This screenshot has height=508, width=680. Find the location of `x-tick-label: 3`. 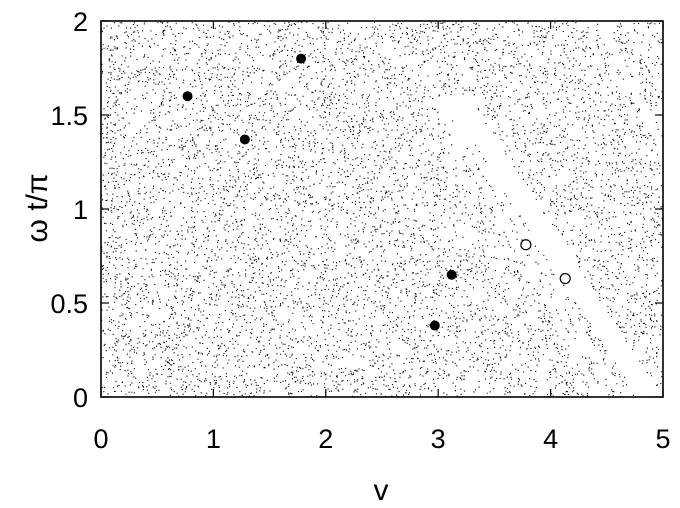

x-tick-label: 3 is located at coordinates (438, 439).